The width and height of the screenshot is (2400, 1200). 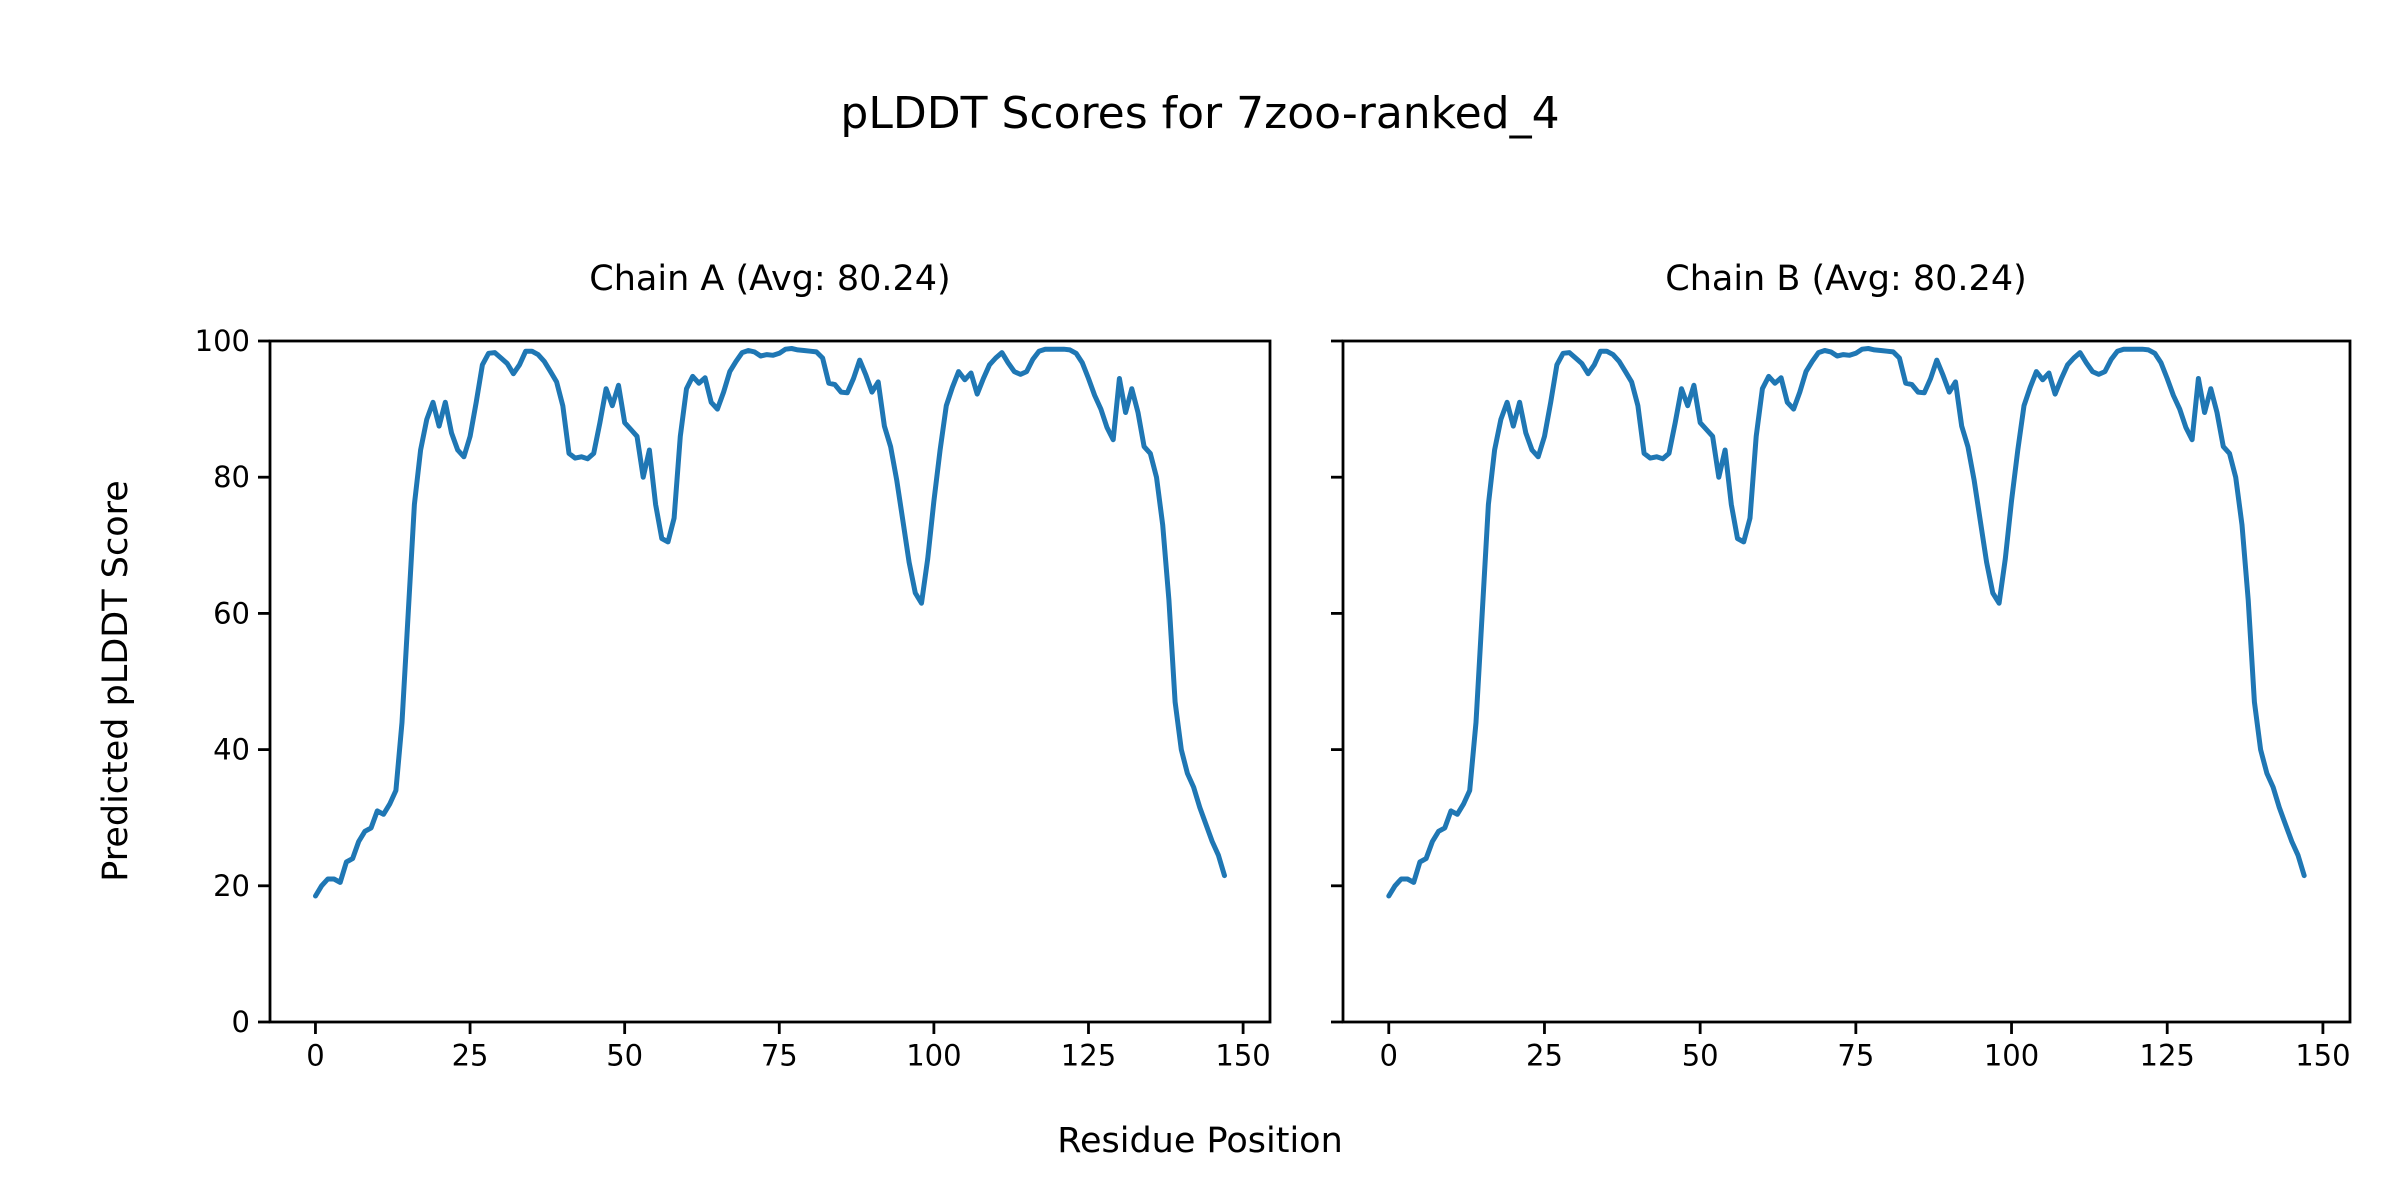 I want to click on x-axis-label: Residue Position, so click(x=1200, y=1141).